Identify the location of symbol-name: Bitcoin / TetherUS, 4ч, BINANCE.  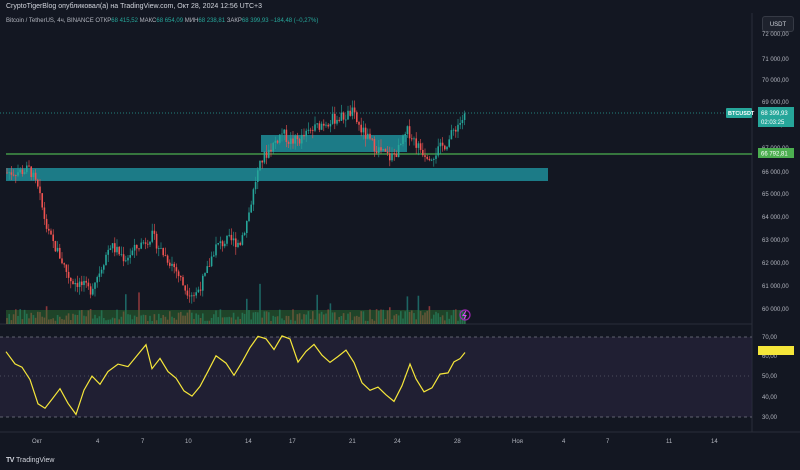
(50, 21).